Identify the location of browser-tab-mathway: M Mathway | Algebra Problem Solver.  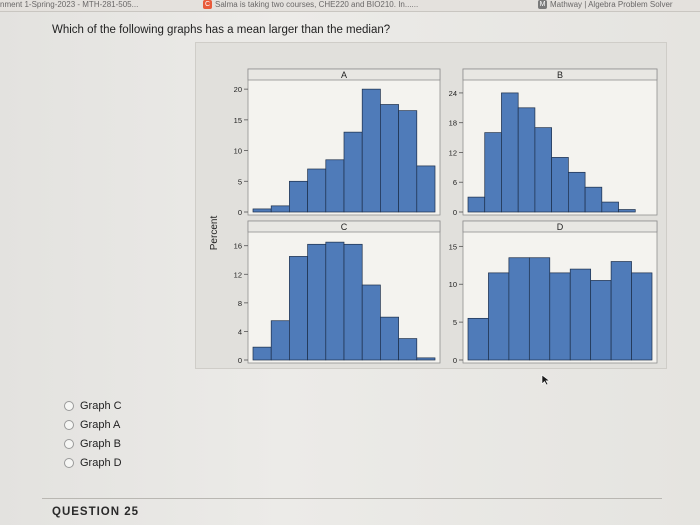
(605, 5).